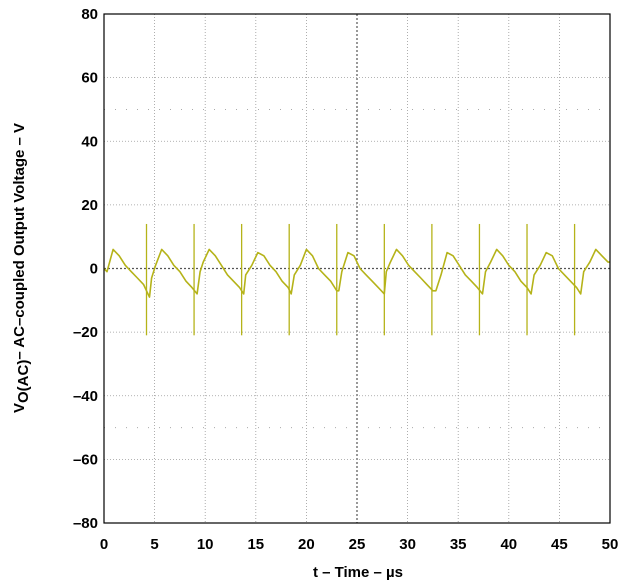  I want to click on x-tick-label: 5, so click(154, 544).